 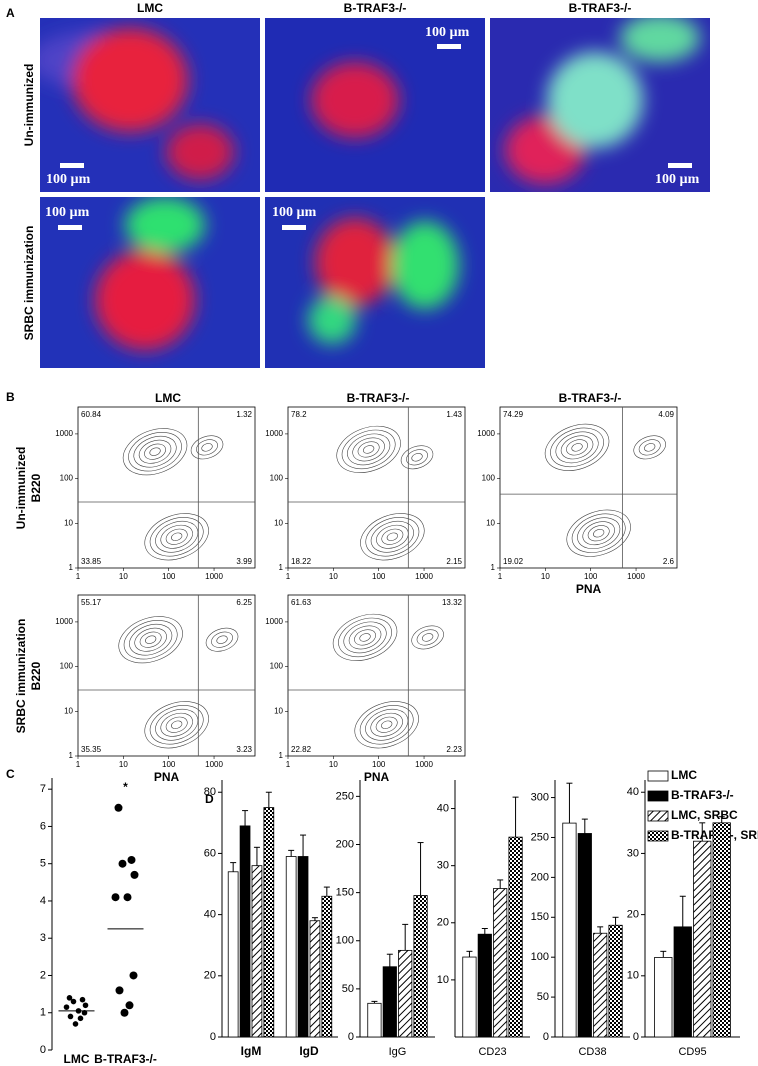 I want to click on y-tick-label: 40, so click(x=633, y=792).